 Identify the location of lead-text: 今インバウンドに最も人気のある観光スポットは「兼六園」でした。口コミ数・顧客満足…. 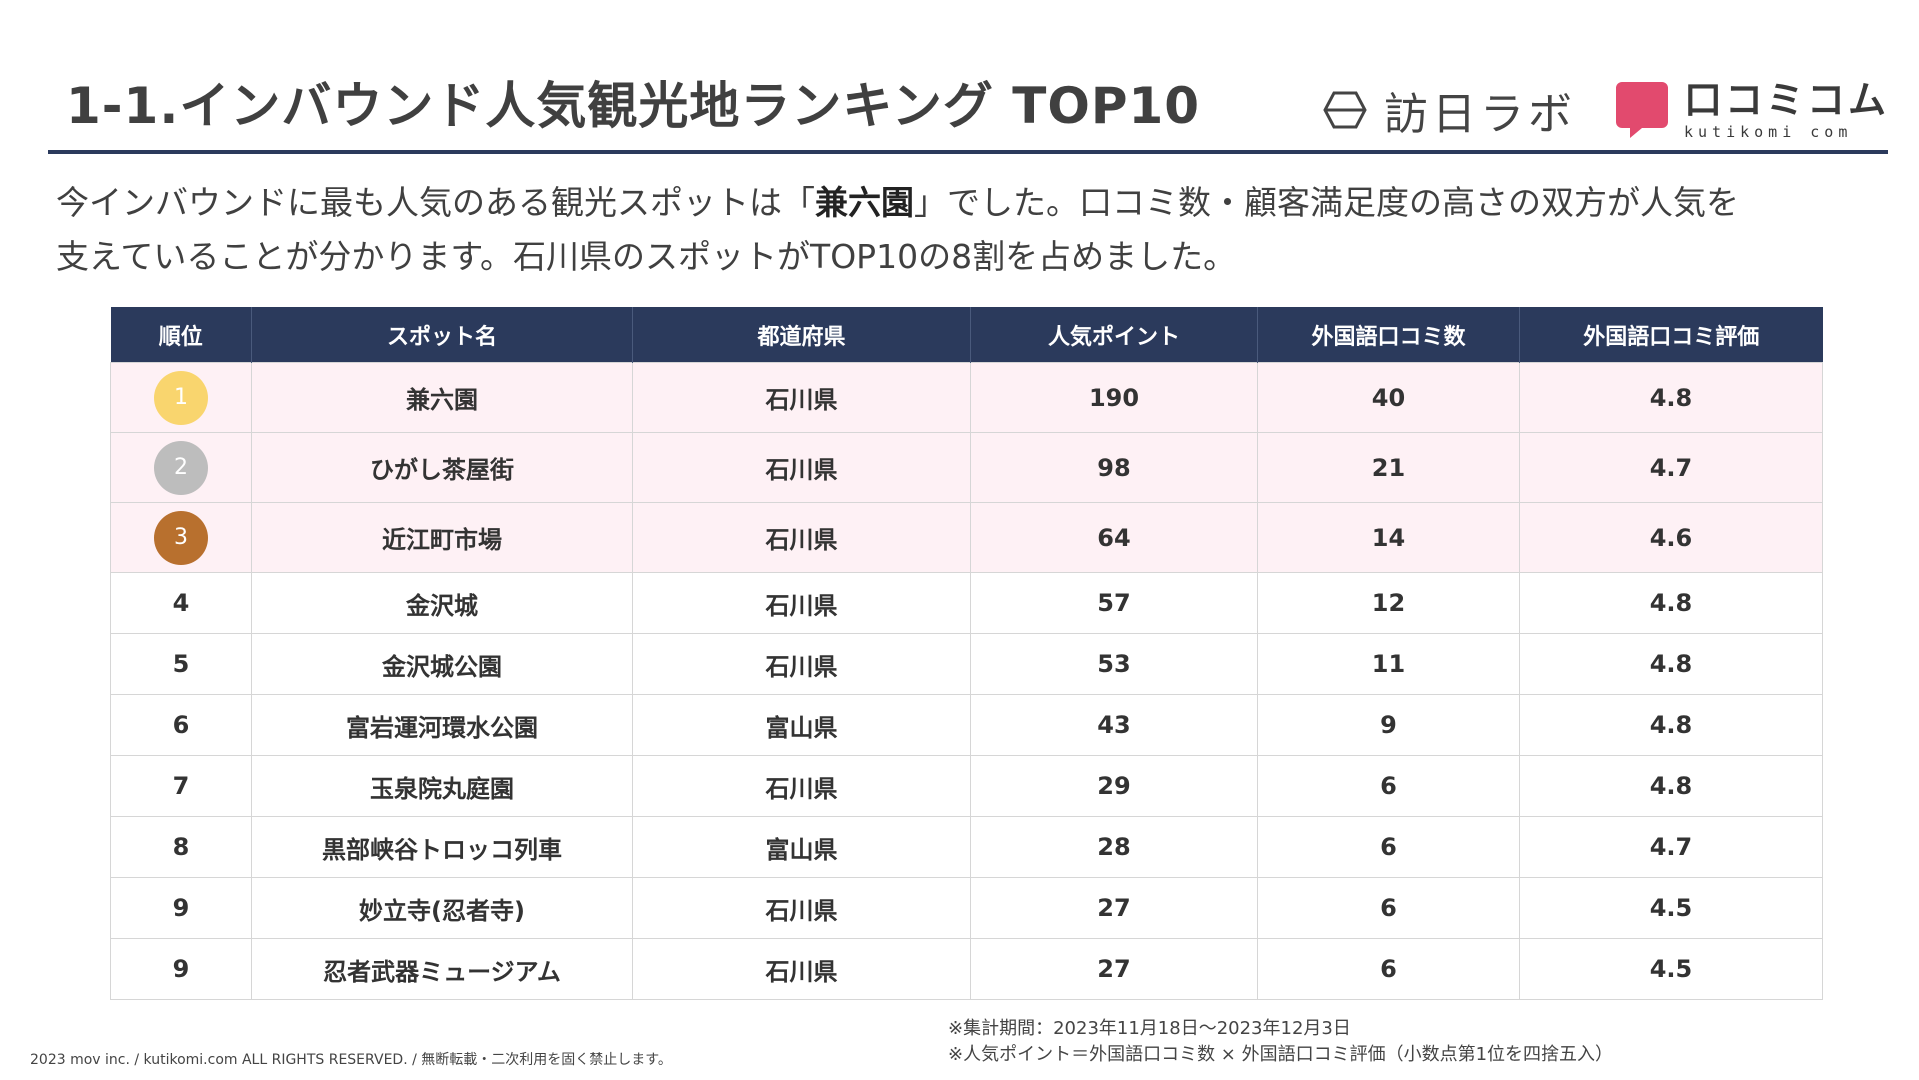
(966, 230).